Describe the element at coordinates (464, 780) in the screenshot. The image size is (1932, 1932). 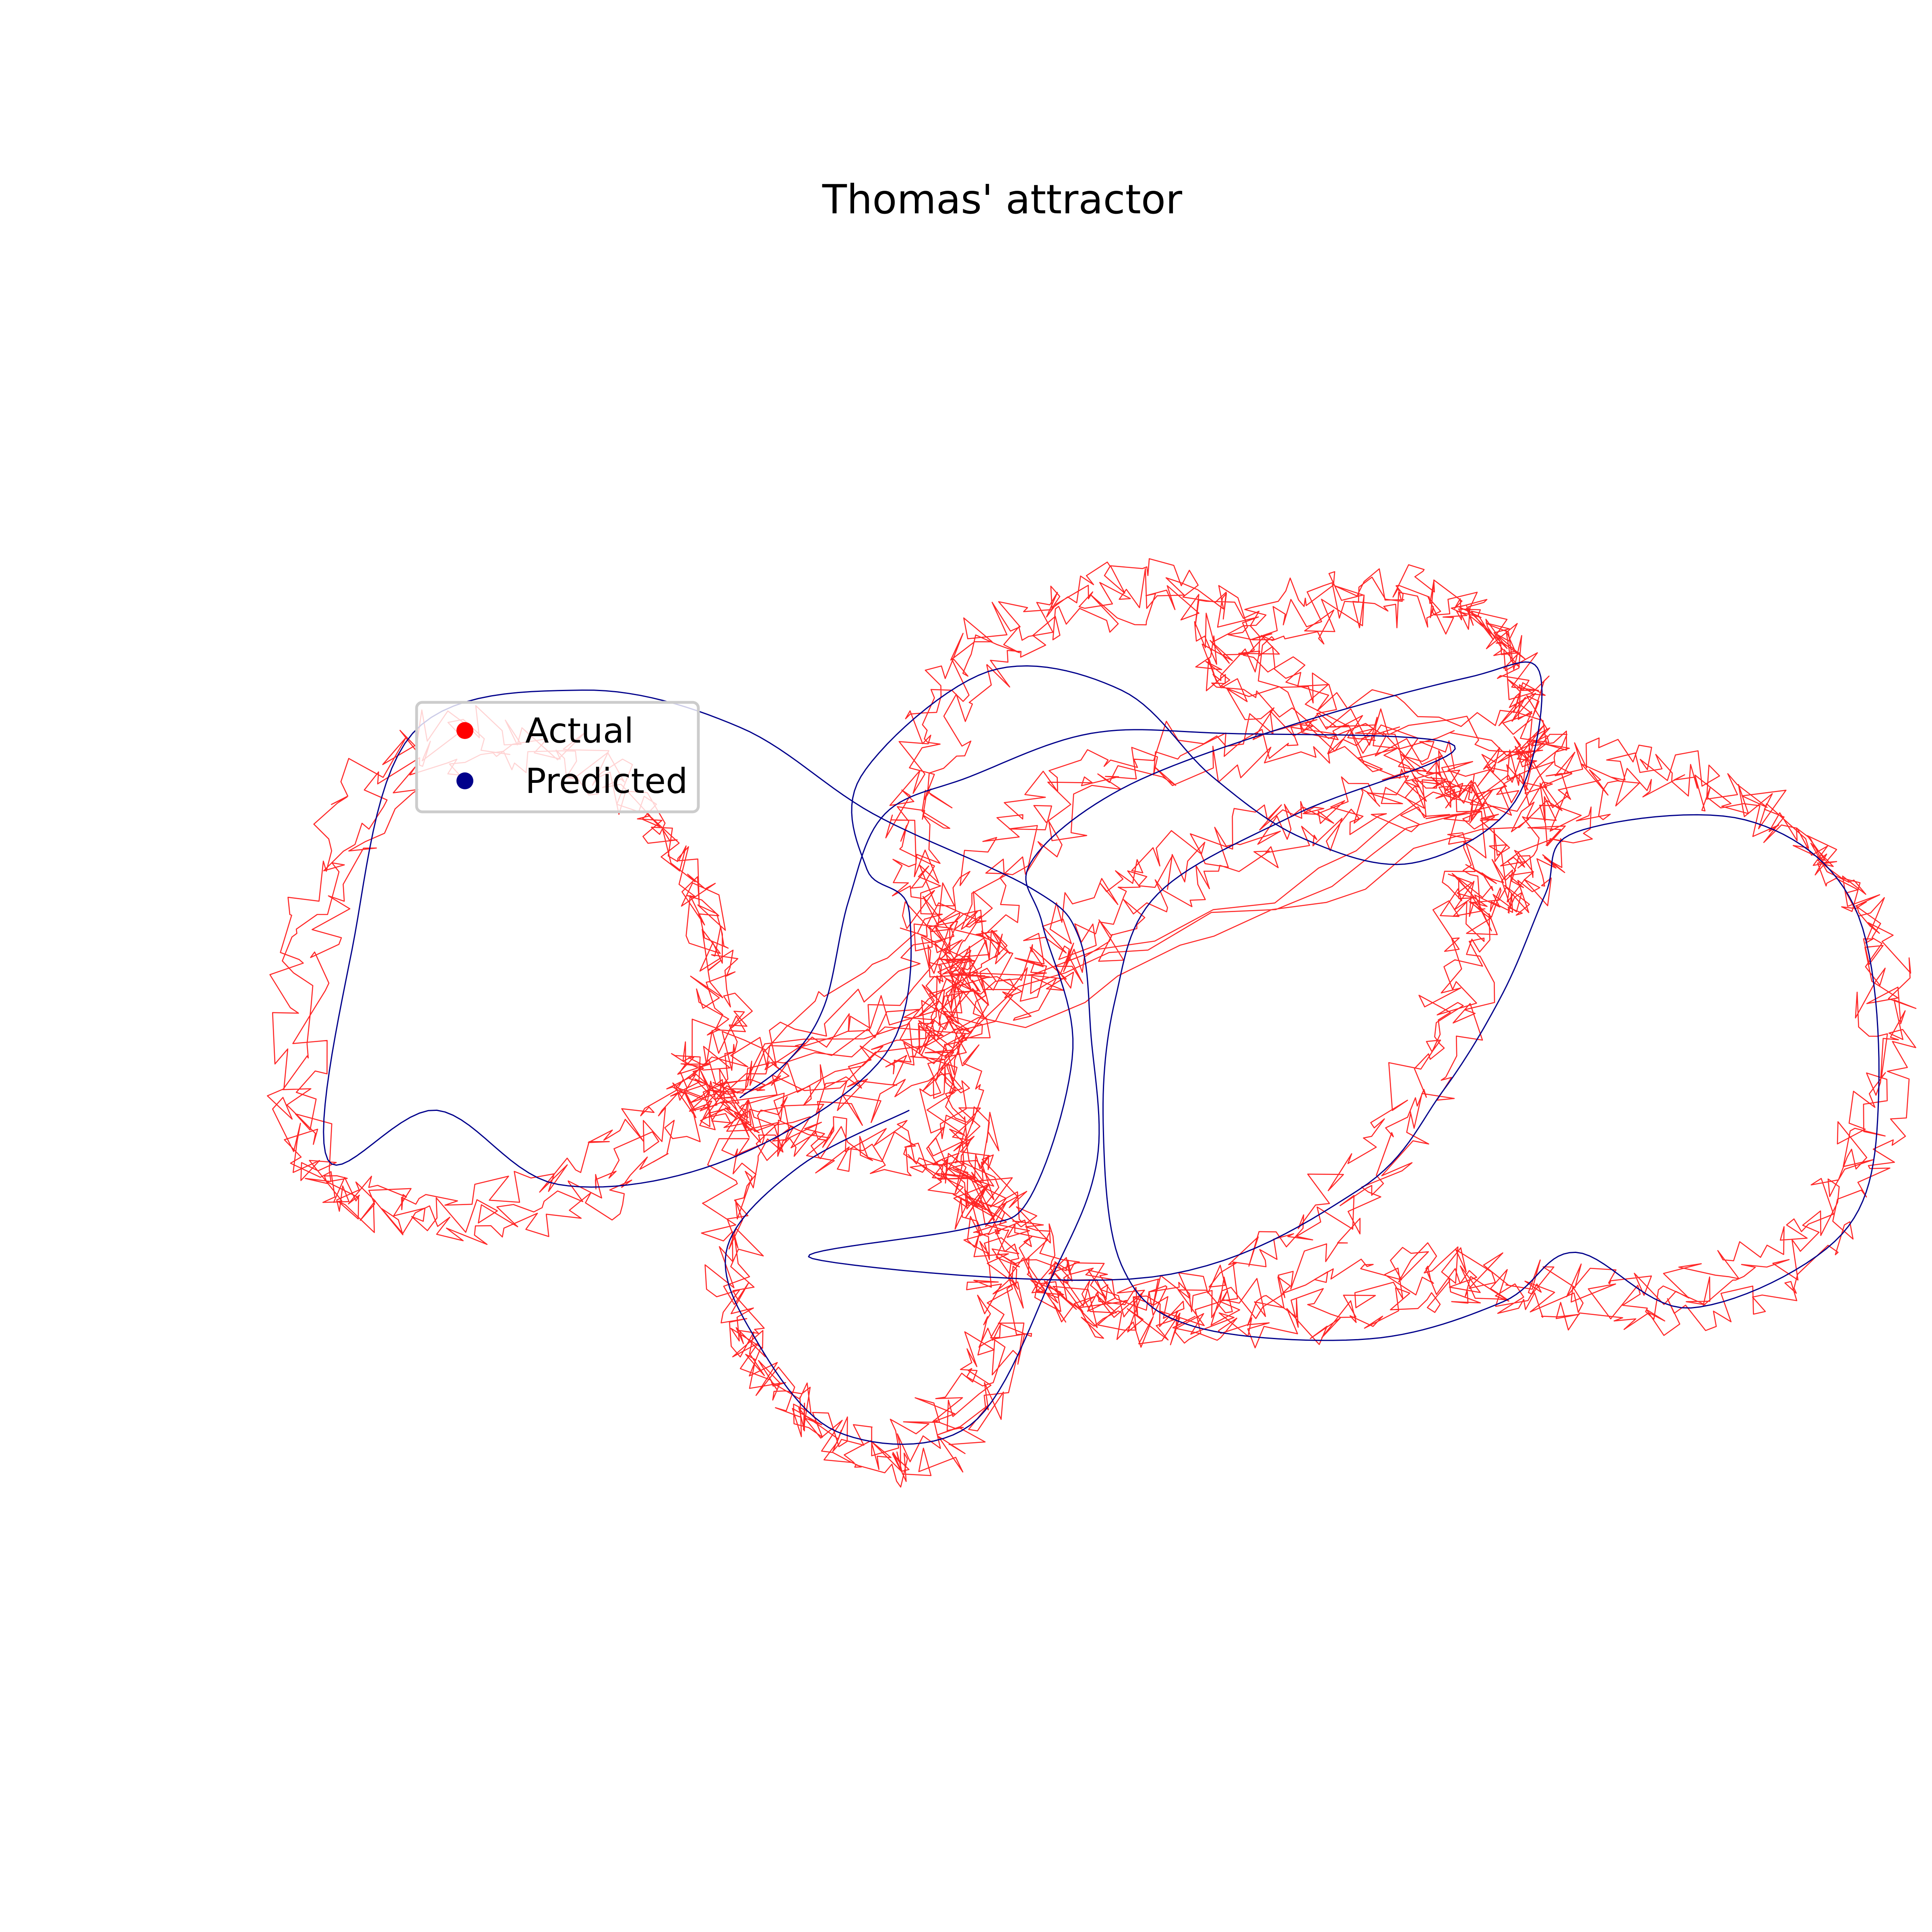
I see `legend-marker-predicted` at that location.